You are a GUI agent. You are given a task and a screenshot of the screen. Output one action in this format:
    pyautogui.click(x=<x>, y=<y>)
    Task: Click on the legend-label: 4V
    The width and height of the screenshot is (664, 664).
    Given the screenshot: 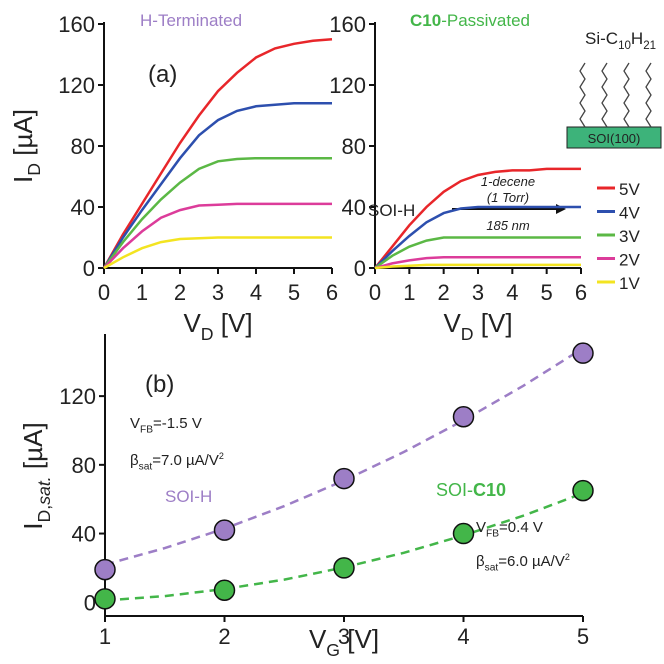 What is the action you would take?
    pyautogui.click(x=629, y=213)
    